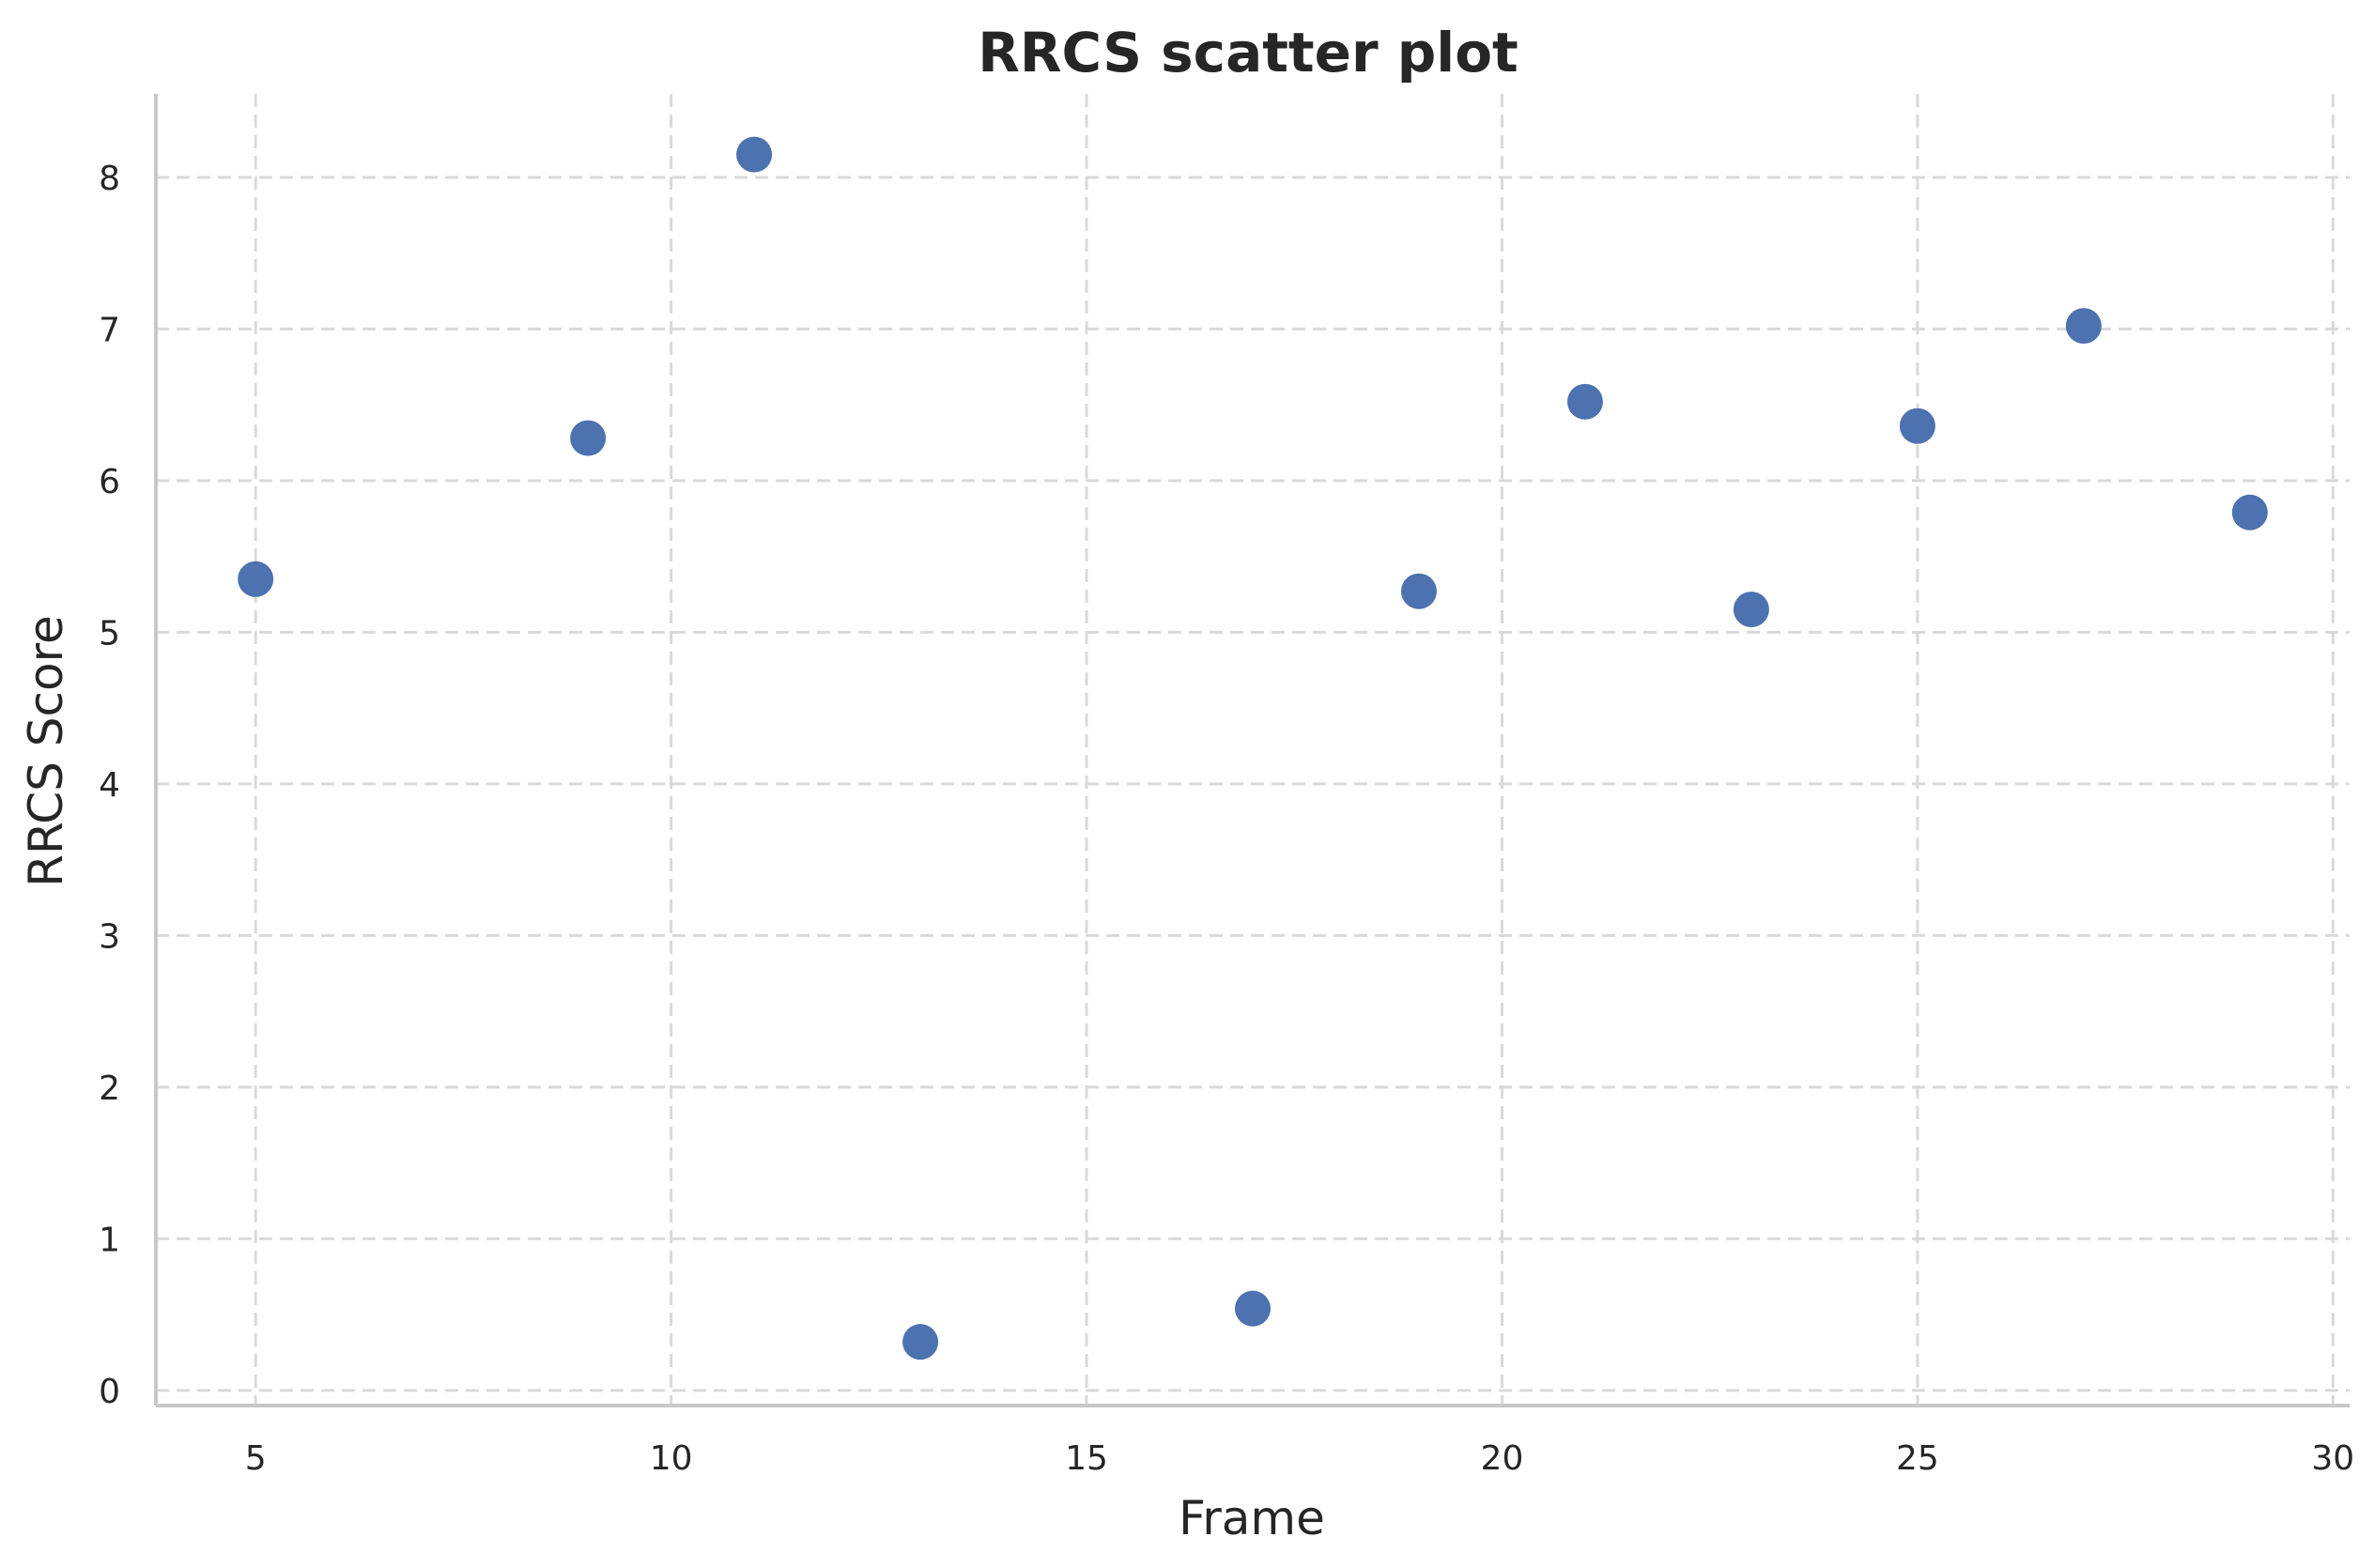  What do you see at coordinates (109, 179) in the screenshot?
I see `y-tick-label: 8` at bounding box center [109, 179].